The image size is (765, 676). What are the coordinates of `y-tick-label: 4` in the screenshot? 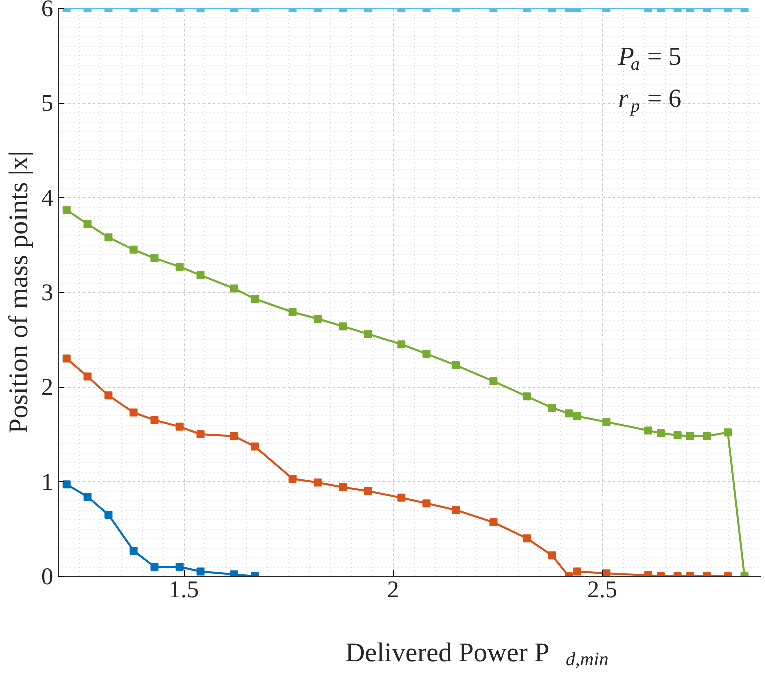 It's located at (48, 199).